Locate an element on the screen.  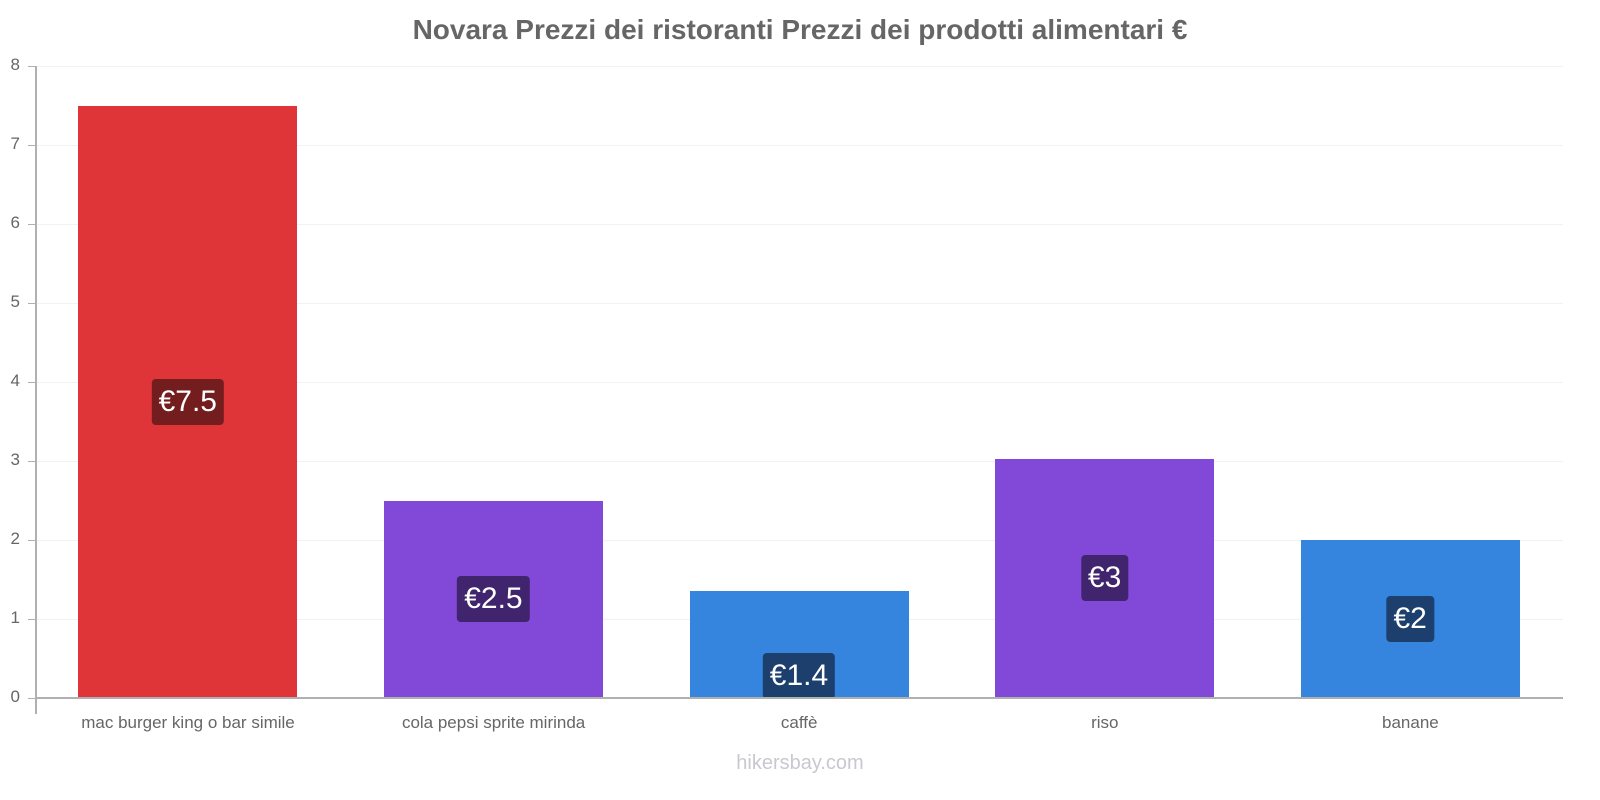
y-tick-label: 8 is located at coordinates (15, 64).